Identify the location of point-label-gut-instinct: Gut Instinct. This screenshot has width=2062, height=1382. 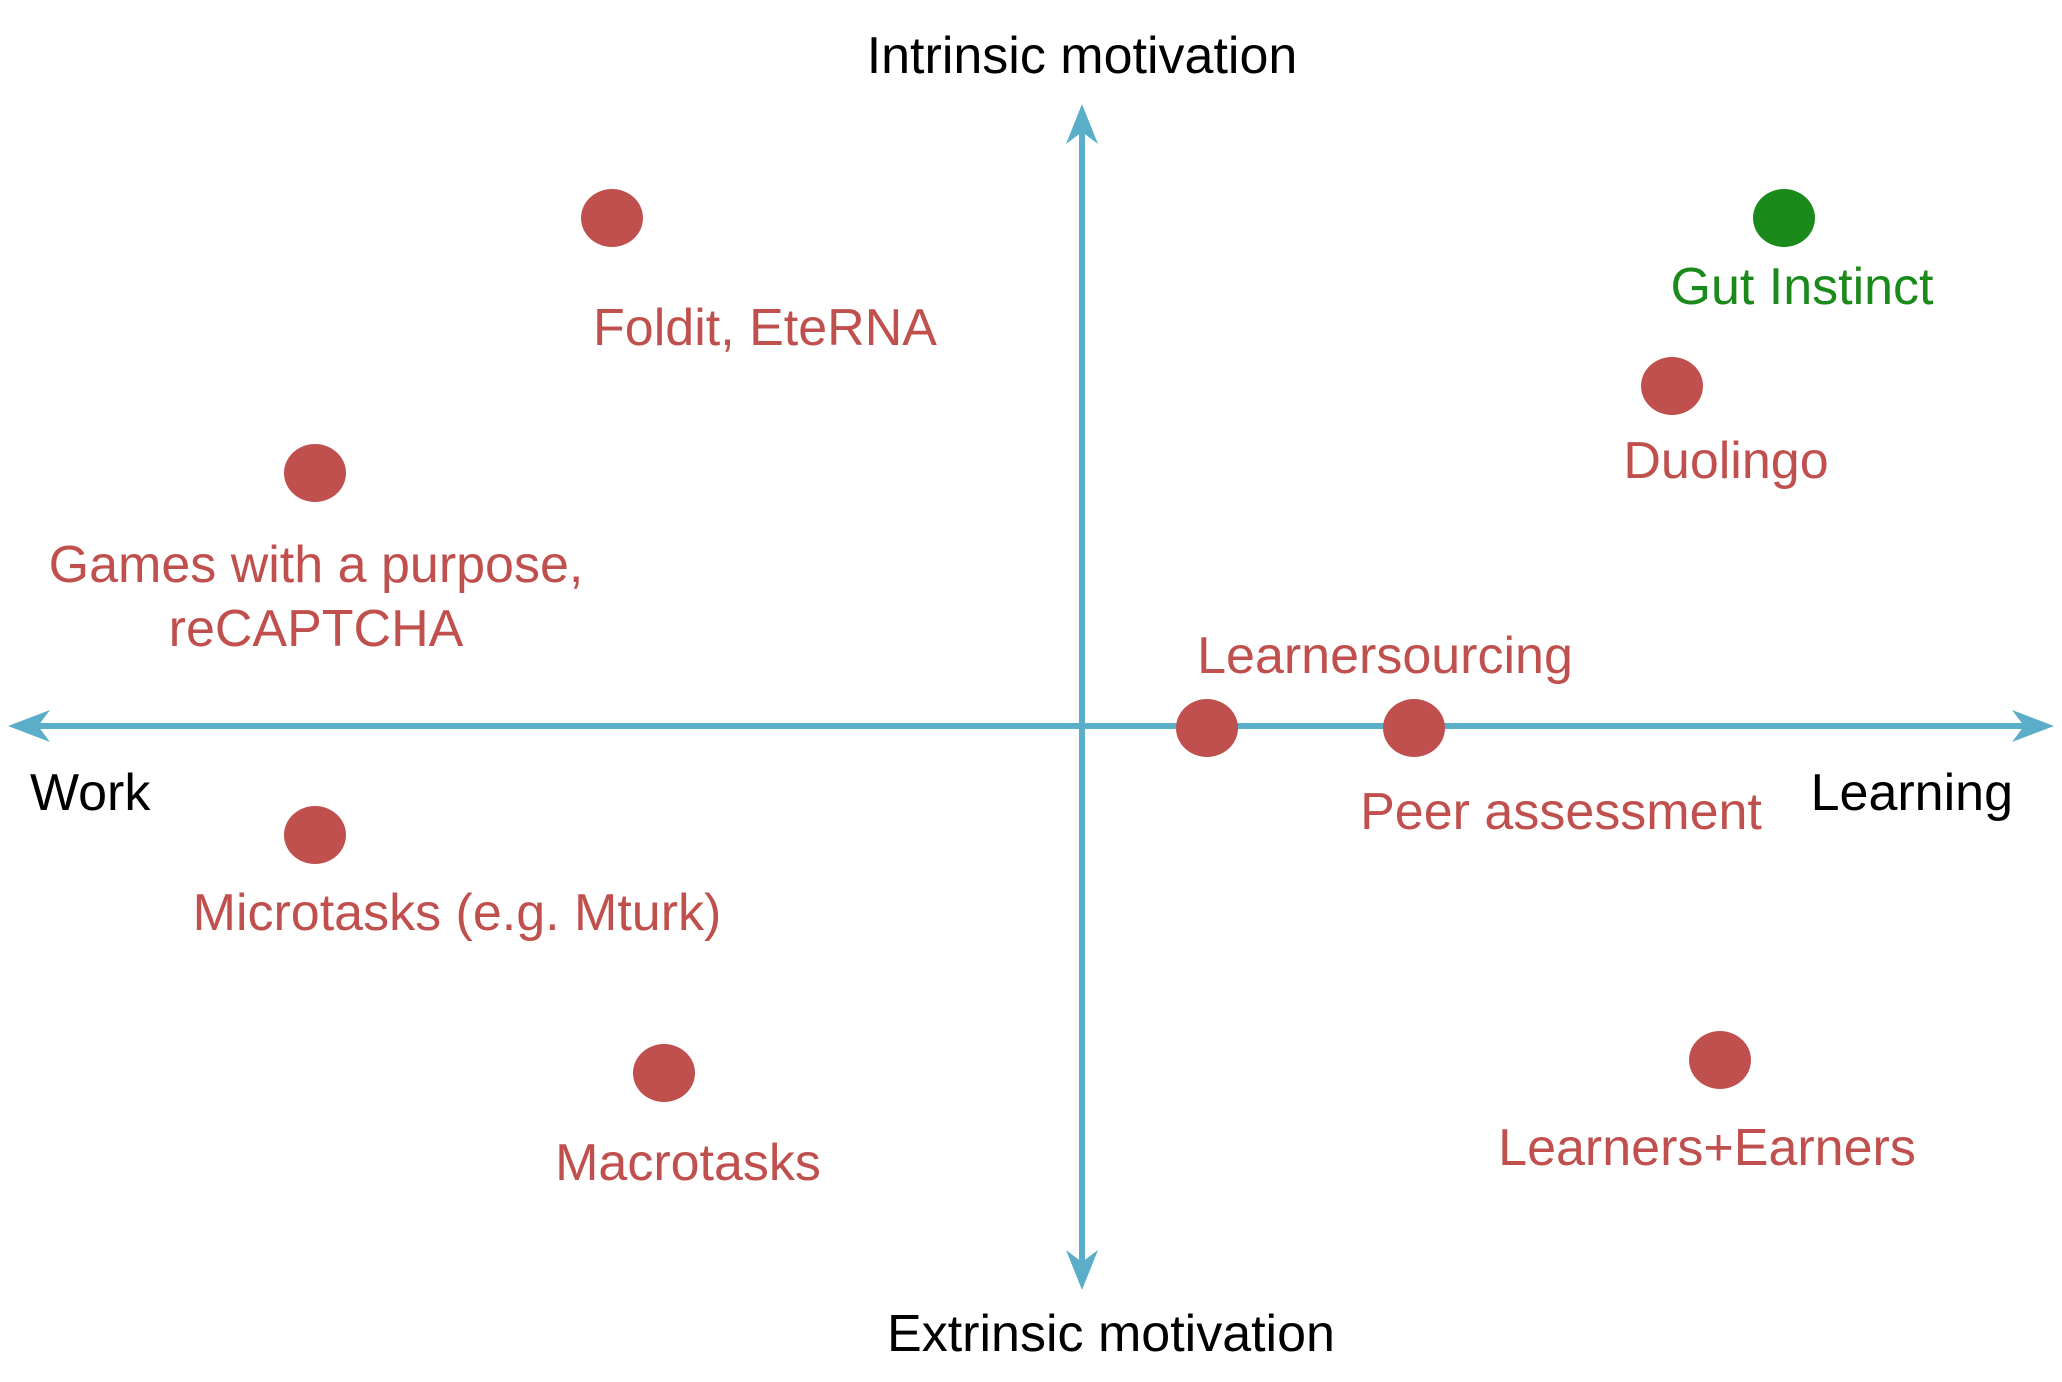
(1803, 287).